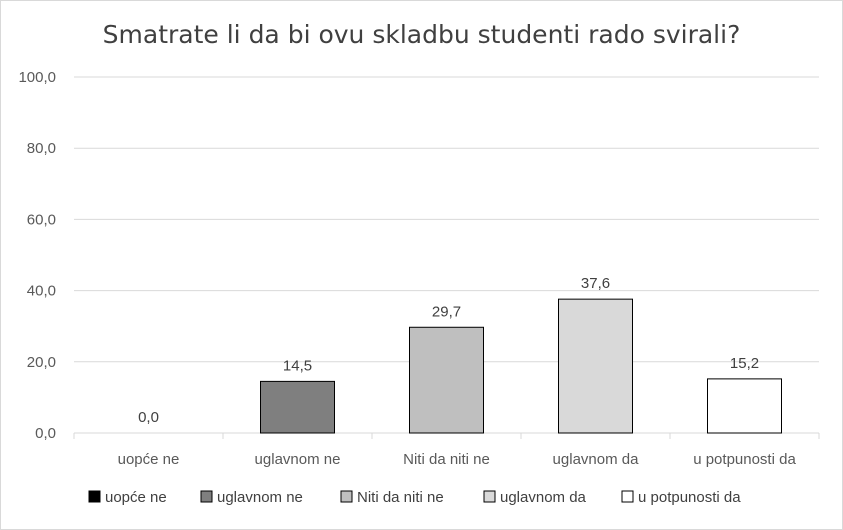  Describe the element at coordinates (400, 497) in the screenshot. I see `legend-label: Niti da niti ne` at that location.